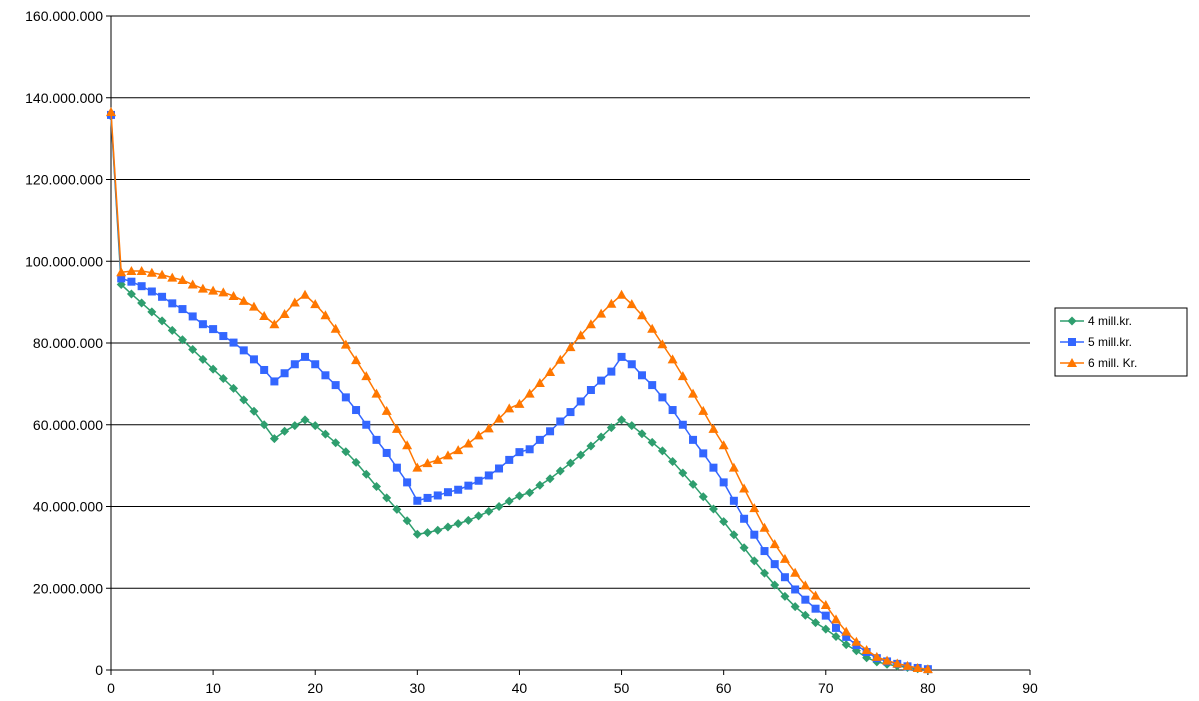  Describe the element at coordinates (64, 16) in the screenshot. I see `y-tick-label: 160.000.000` at that location.